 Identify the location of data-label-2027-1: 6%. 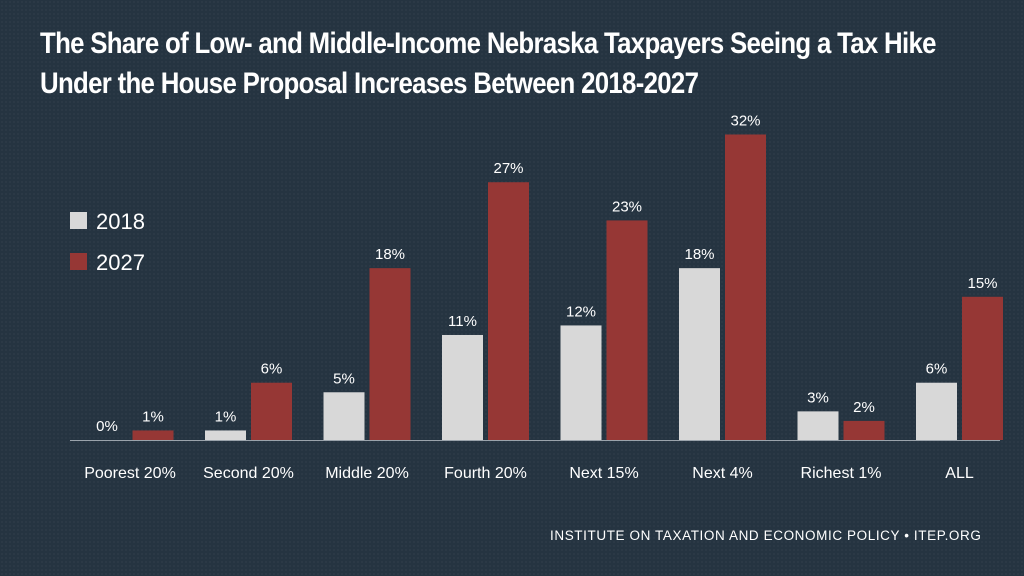
(272, 369).